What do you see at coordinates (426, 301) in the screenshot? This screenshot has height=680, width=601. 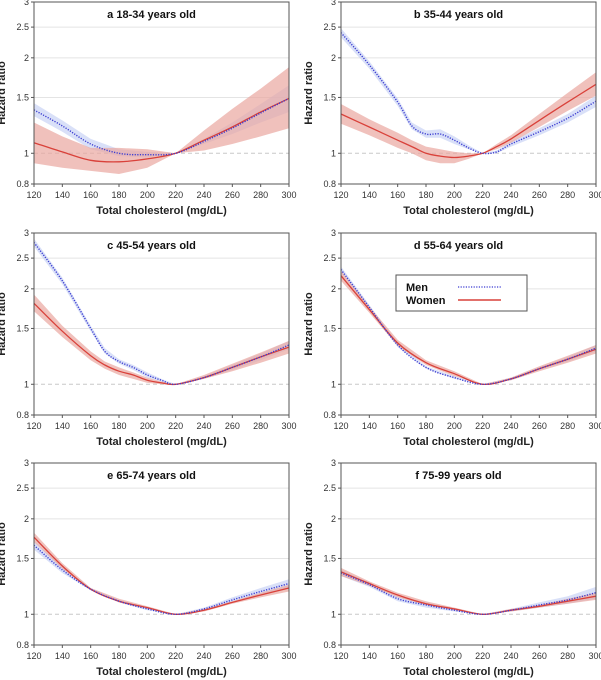 I see `legend-label-women: Women` at bounding box center [426, 301].